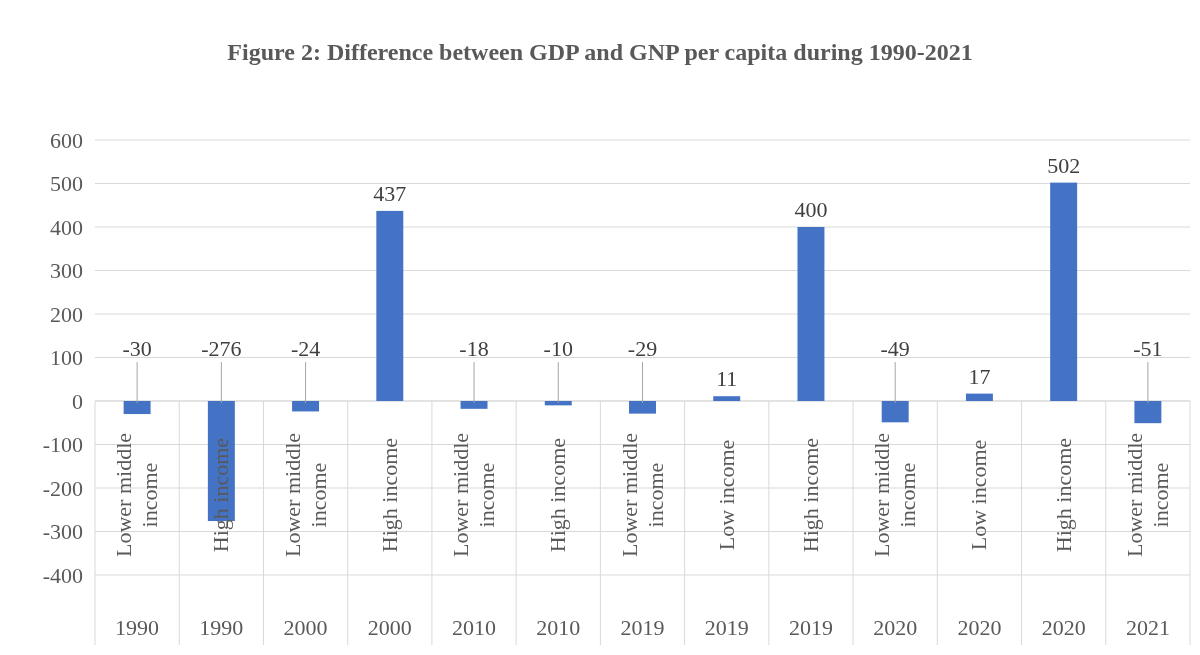 The width and height of the screenshot is (1200, 655). I want to click on y-tick-label: 100, so click(66, 358).